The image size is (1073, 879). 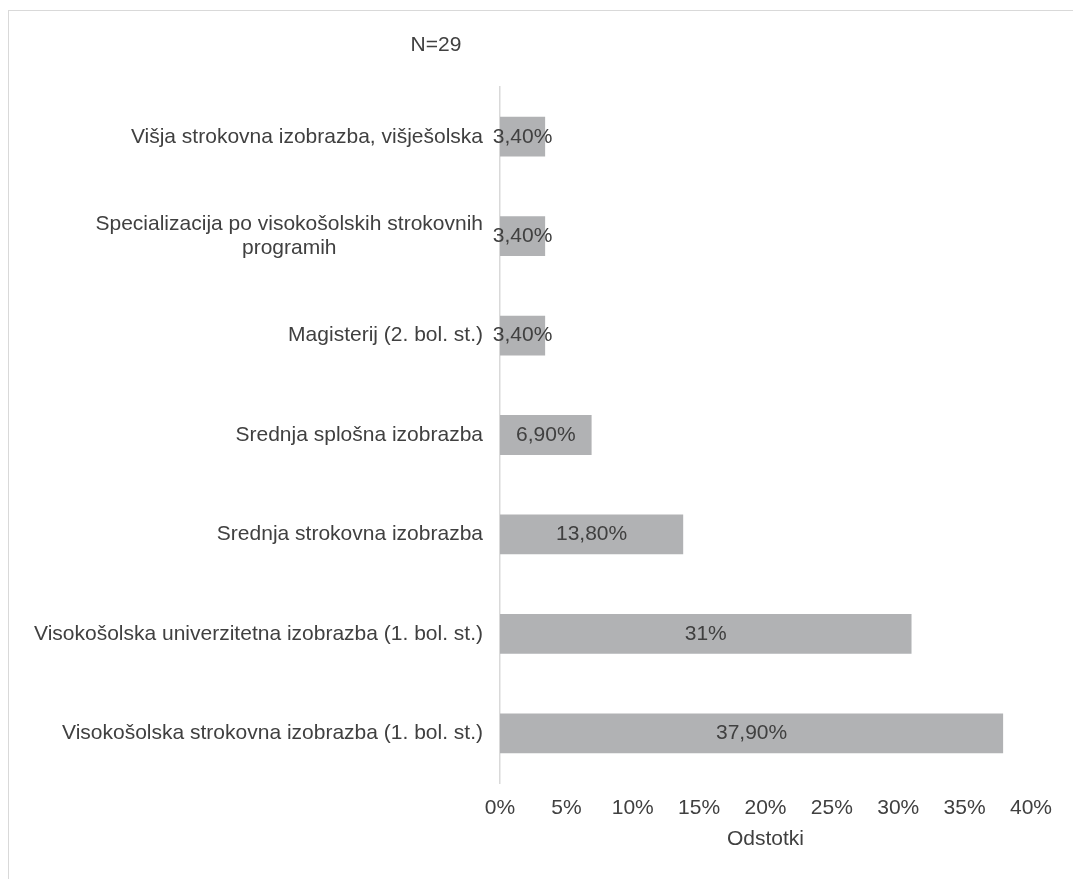 I want to click on data-label: 13,80%, so click(x=591, y=533).